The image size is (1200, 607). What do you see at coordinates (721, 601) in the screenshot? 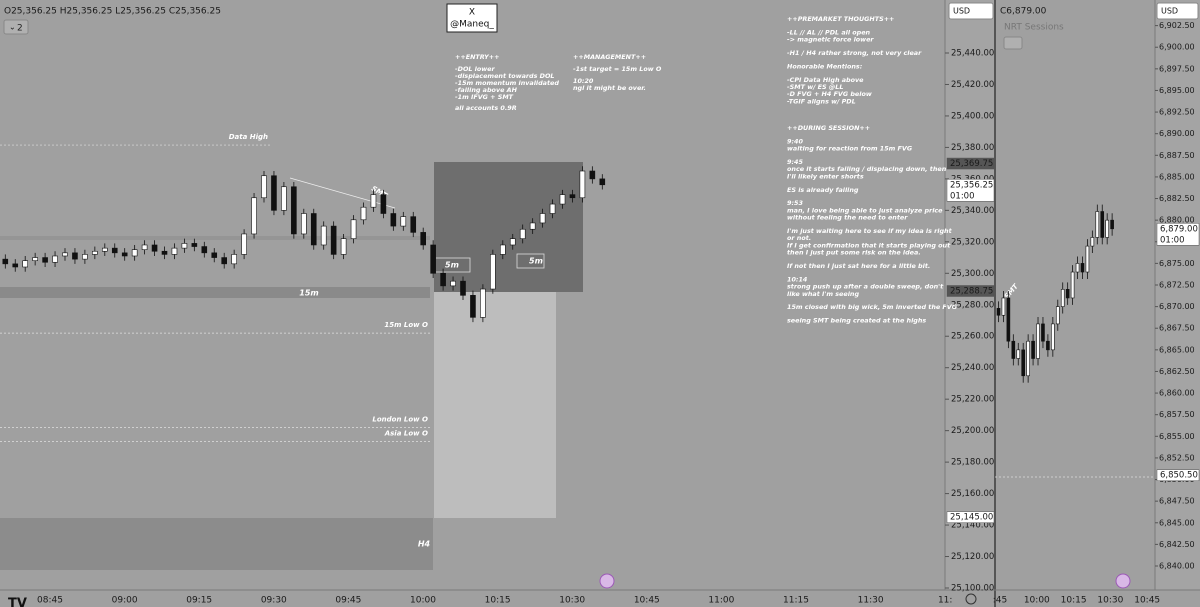
I see `x-tick-label: 11:00` at bounding box center [721, 601].